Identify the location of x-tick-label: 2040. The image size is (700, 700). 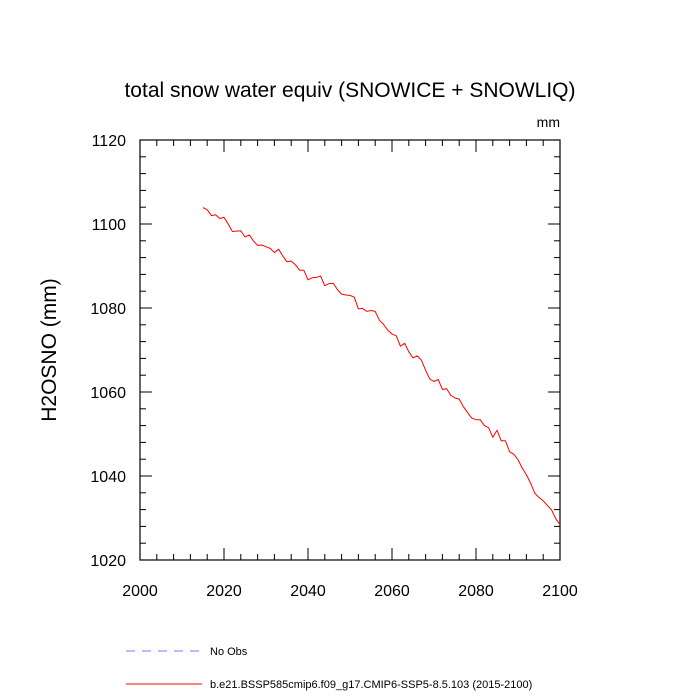
(308, 591).